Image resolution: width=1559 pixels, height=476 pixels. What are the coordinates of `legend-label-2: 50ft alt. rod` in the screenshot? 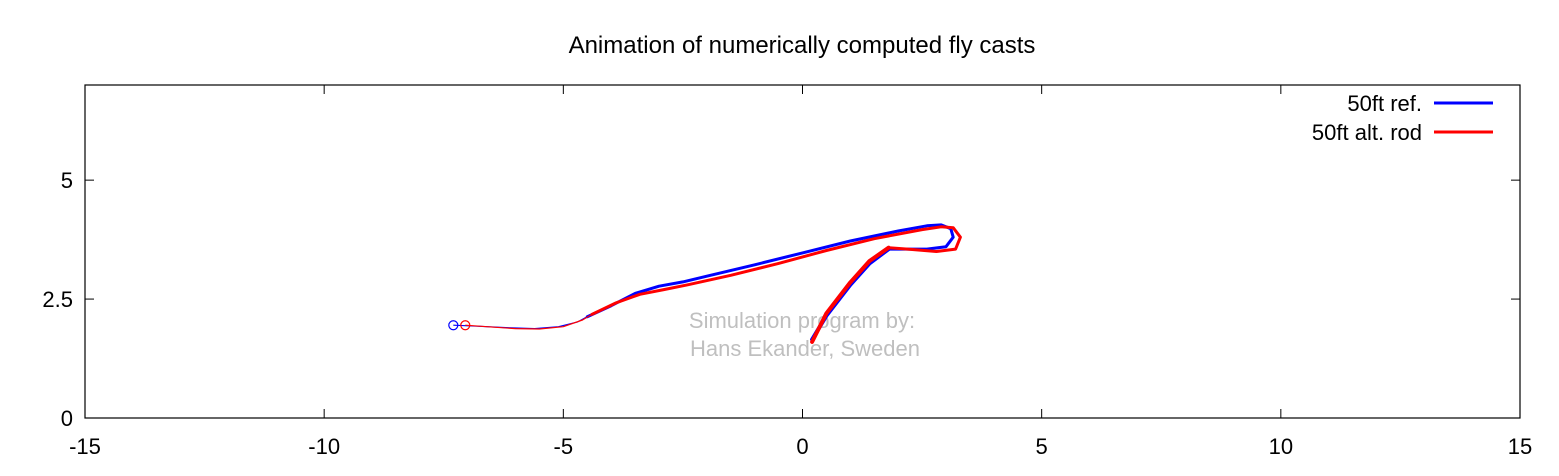 It's located at (1367, 132).